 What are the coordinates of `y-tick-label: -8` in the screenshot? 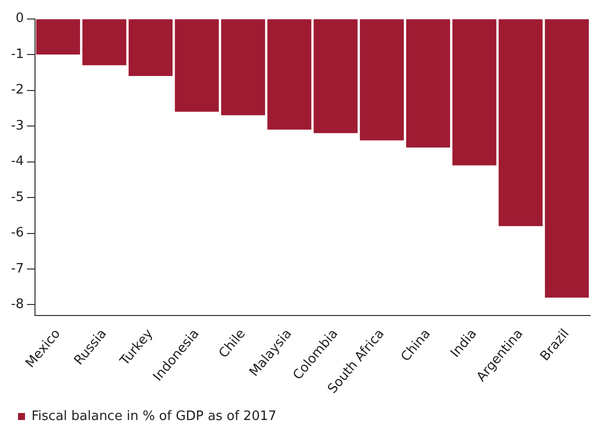 It's located at (17, 304).